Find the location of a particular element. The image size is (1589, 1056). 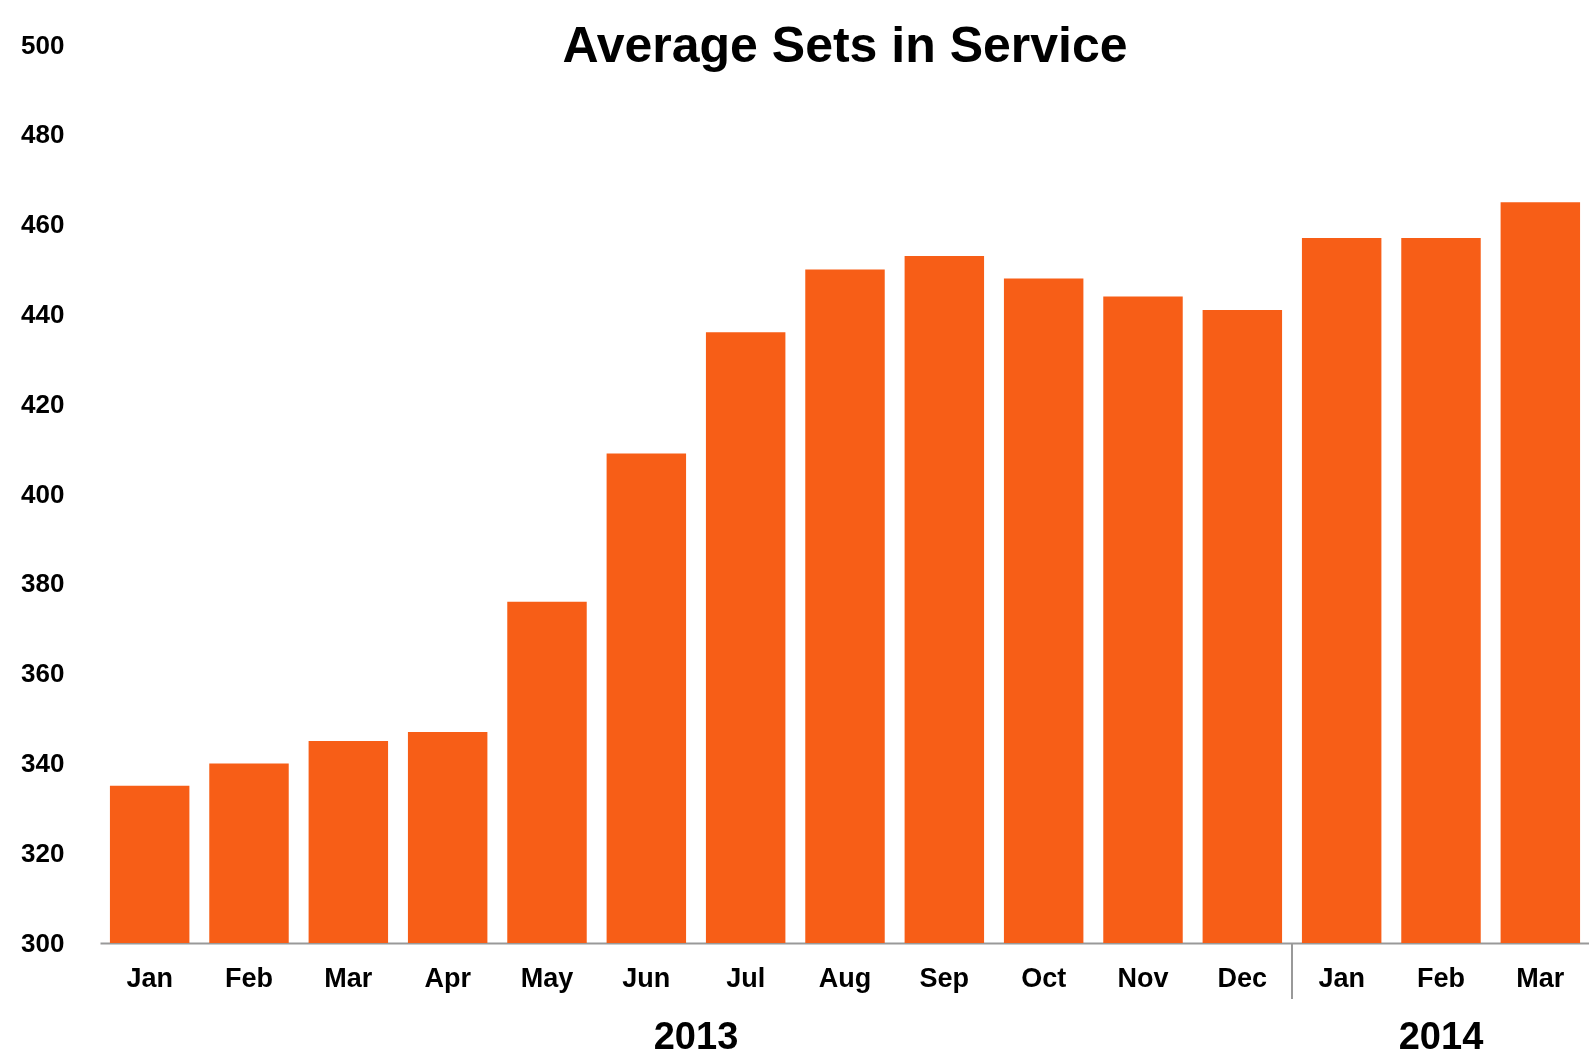

y-tick-label: 420 is located at coordinates (43, 403).